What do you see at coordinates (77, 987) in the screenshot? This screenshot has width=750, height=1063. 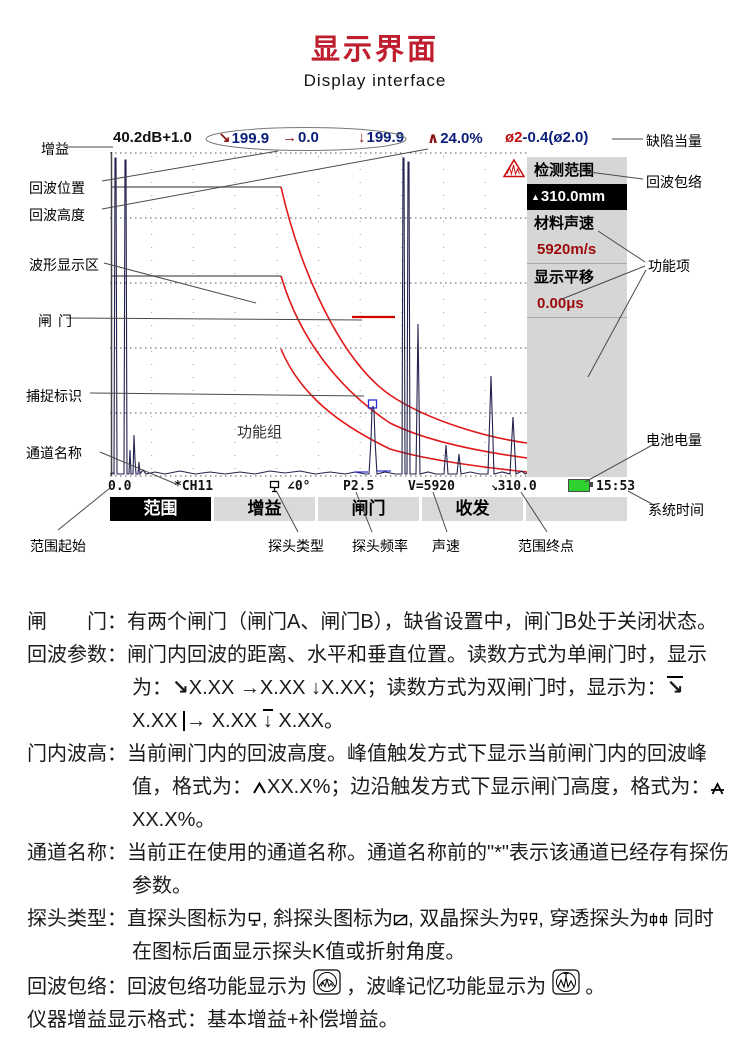 I see `definition-term: 回波包络：` at bounding box center [77, 987].